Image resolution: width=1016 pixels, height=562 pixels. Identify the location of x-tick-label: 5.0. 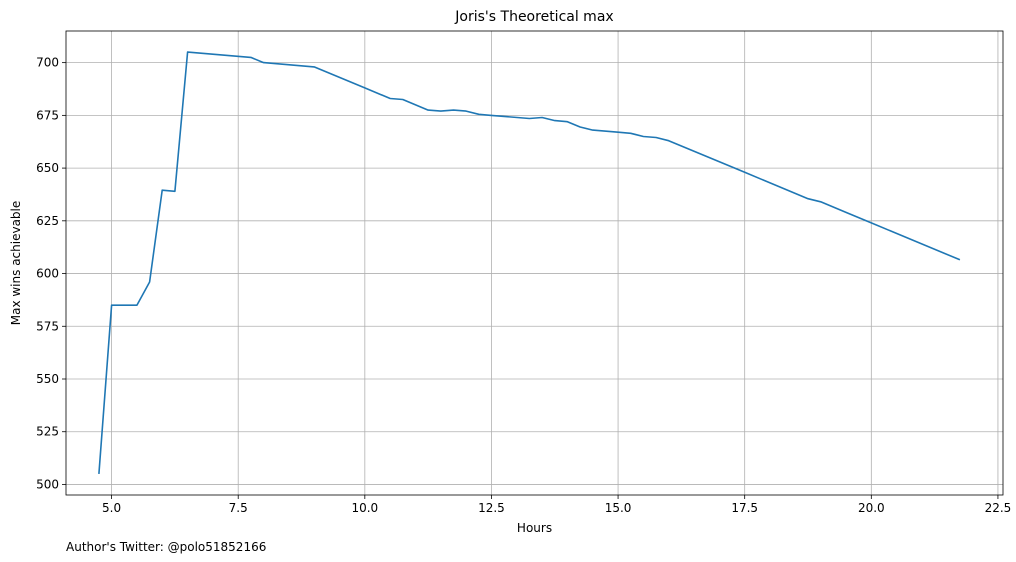
(111, 508).